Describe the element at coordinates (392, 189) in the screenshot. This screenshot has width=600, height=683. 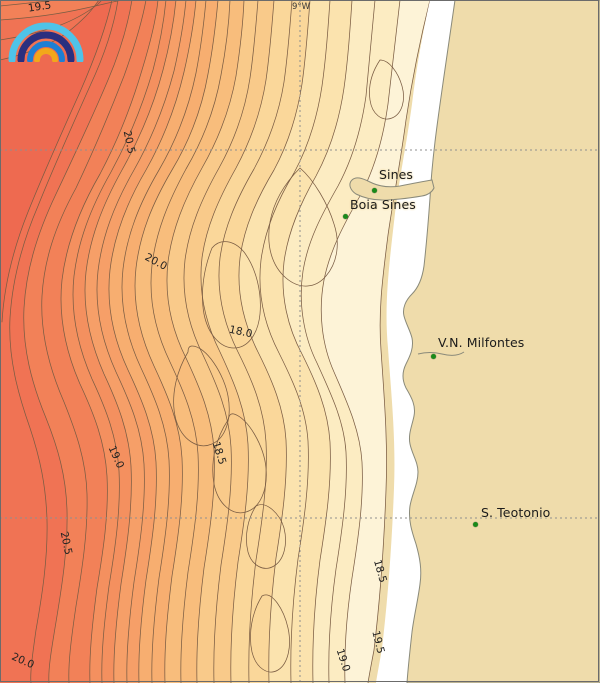
I see `sines-headland` at that location.